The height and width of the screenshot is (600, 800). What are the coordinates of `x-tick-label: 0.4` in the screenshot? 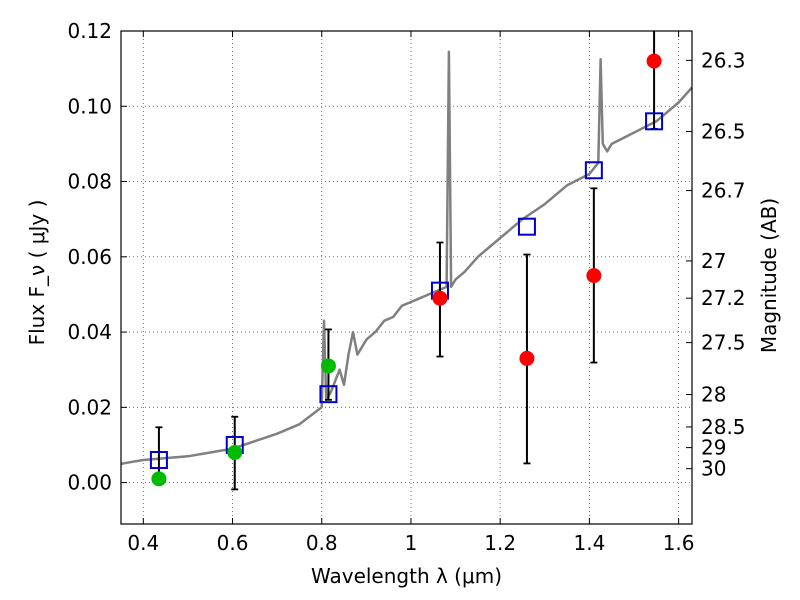 It's located at (143, 543).